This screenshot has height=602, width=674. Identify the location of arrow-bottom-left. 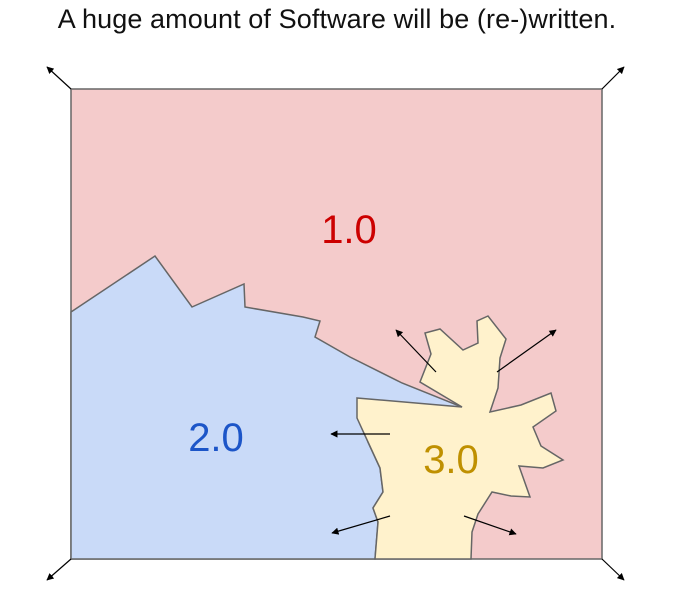
(59, 569).